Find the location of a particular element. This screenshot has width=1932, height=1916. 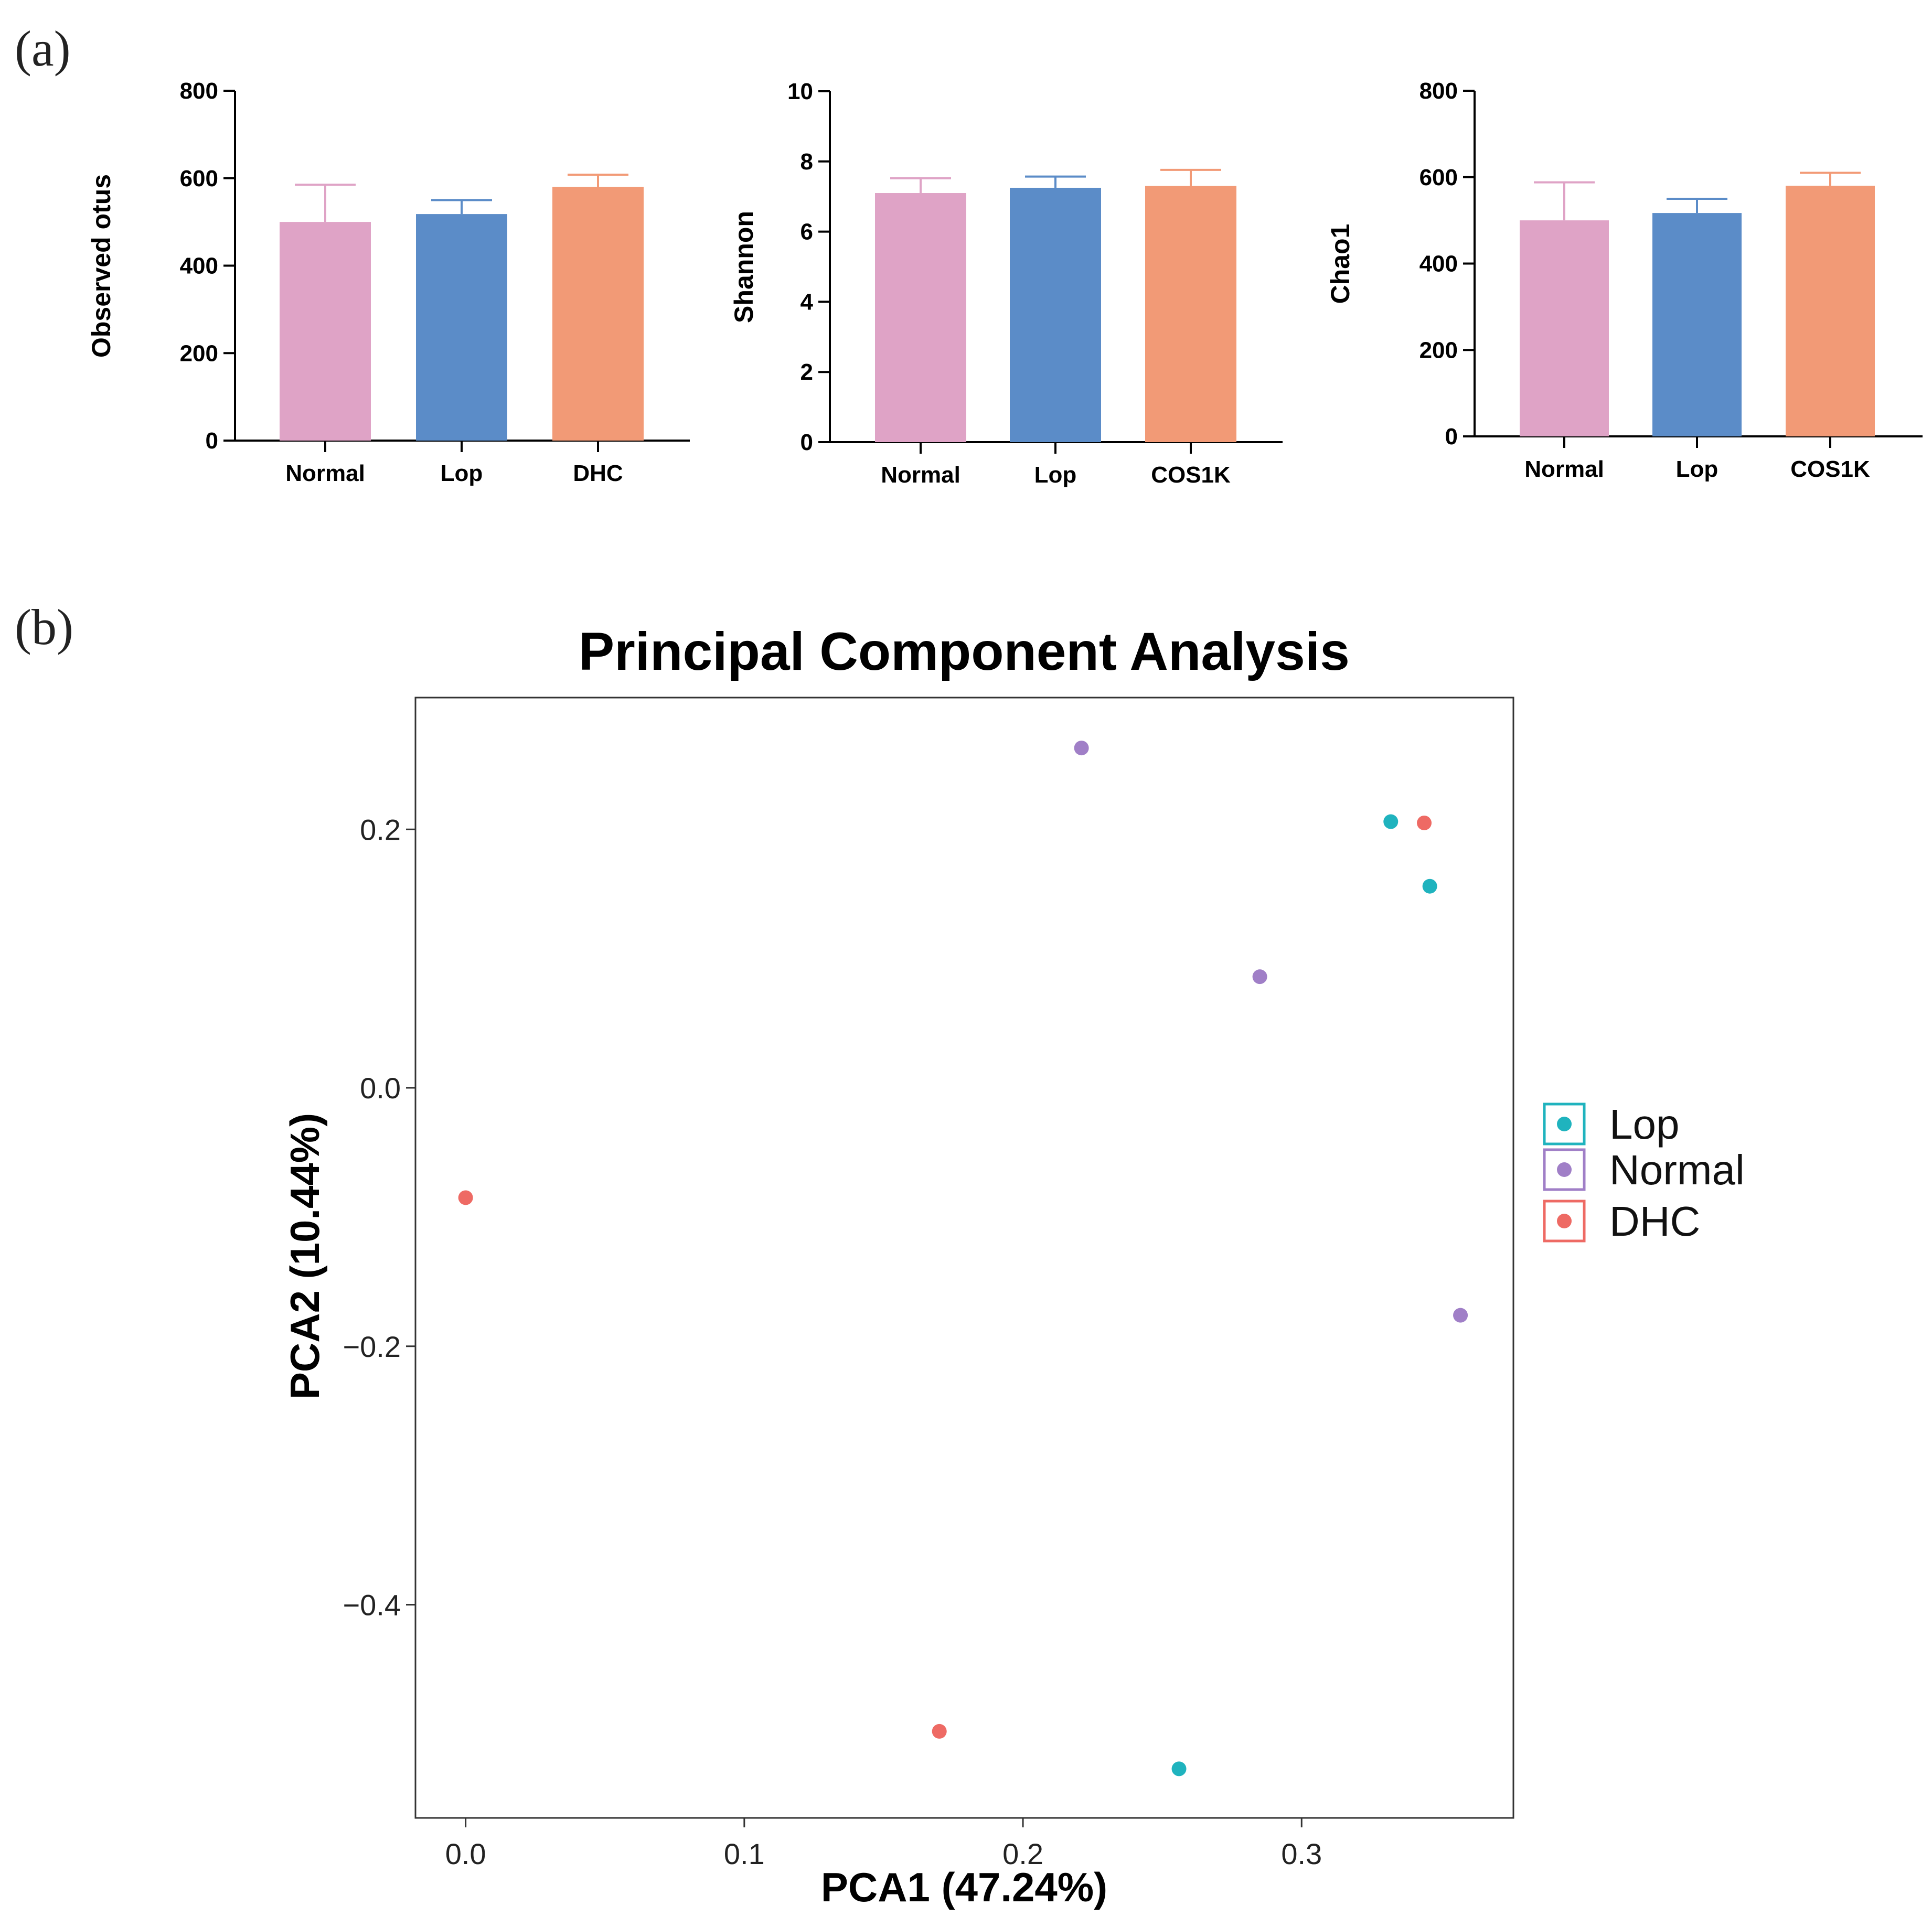

y-tick-label: 4 is located at coordinates (807, 302).